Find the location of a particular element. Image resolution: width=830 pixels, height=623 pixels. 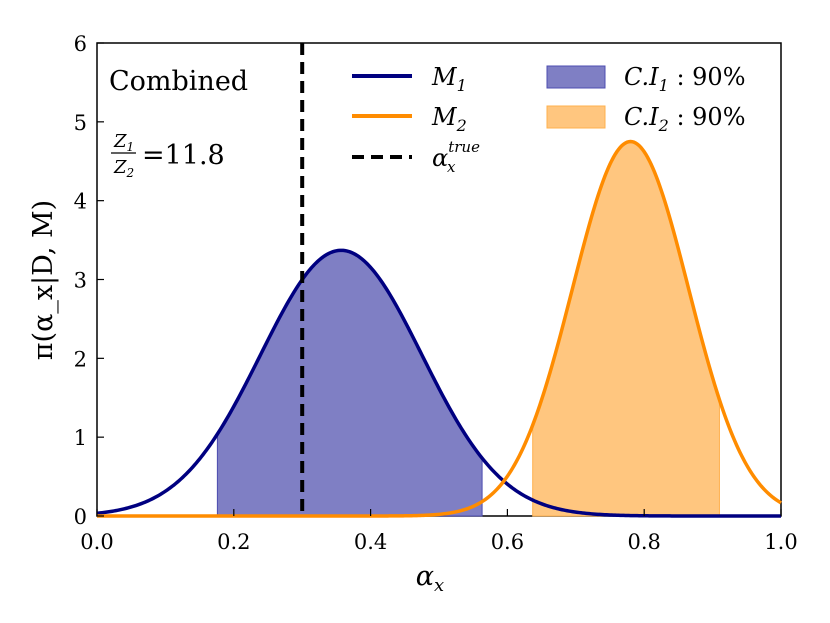

y-tick-label-5: 5 is located at coordinates (80, 123).